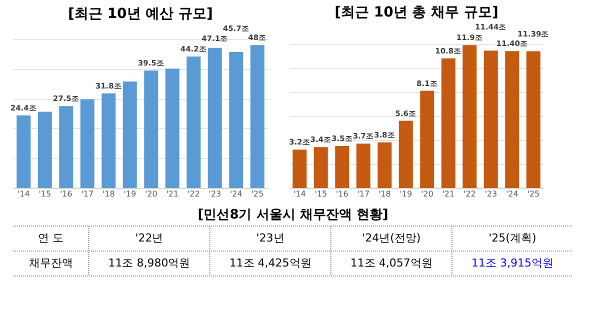 The height and width of the screenshot is (332, 600). What do you see at coordinates (51, 238) in the screenshot?
I see `x-axis-title: 연 도` at bounding box center [51, 238].